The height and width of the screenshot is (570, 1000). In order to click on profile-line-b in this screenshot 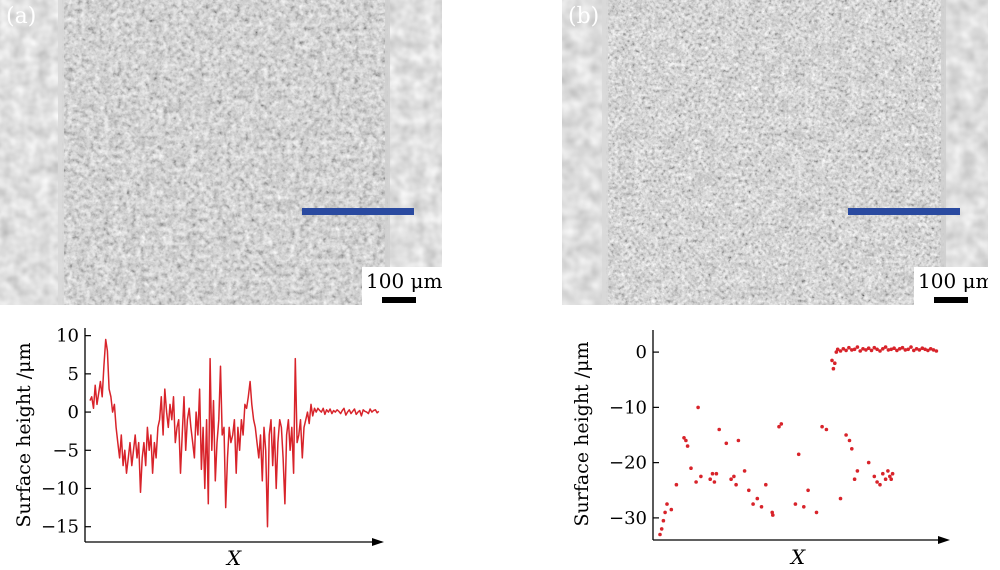, I will do `click(904, 211)`.